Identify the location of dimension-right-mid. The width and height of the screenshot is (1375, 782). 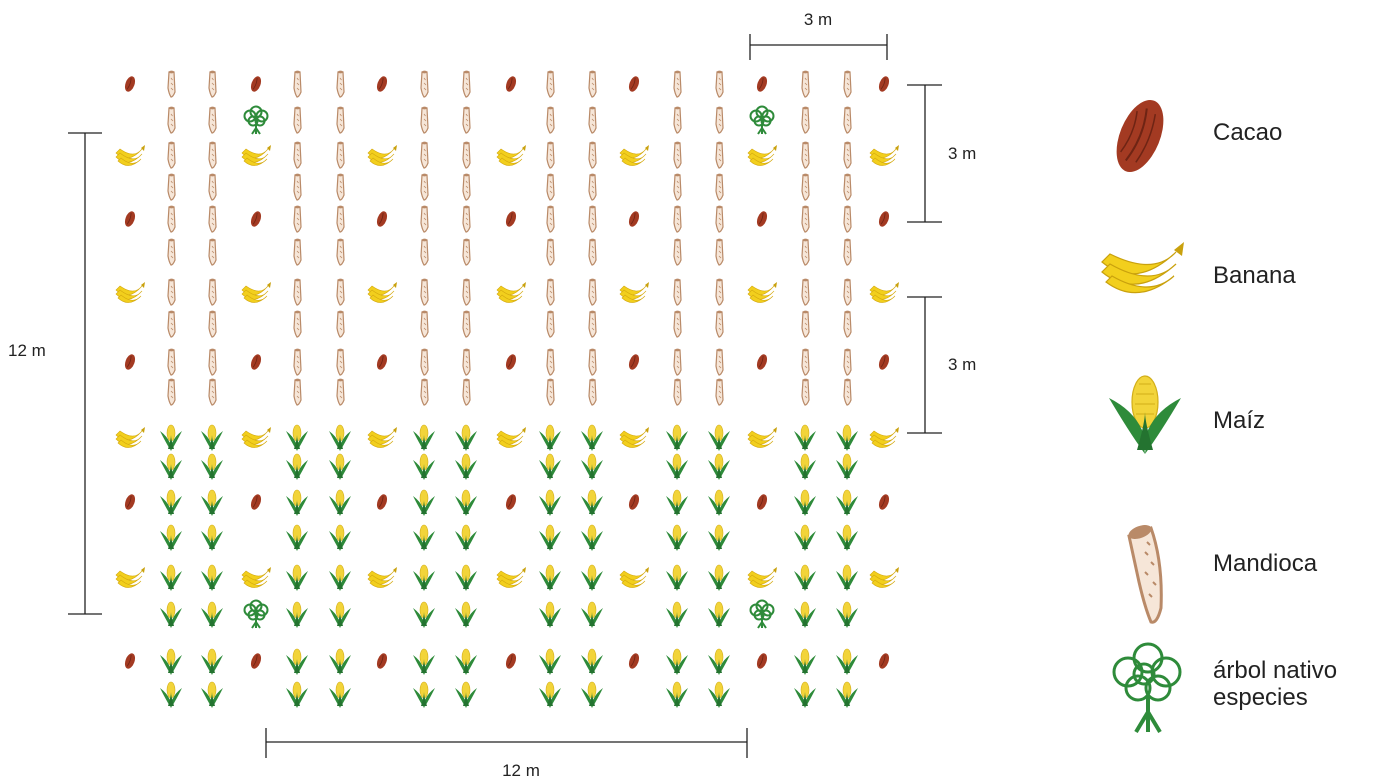
(924, 365).